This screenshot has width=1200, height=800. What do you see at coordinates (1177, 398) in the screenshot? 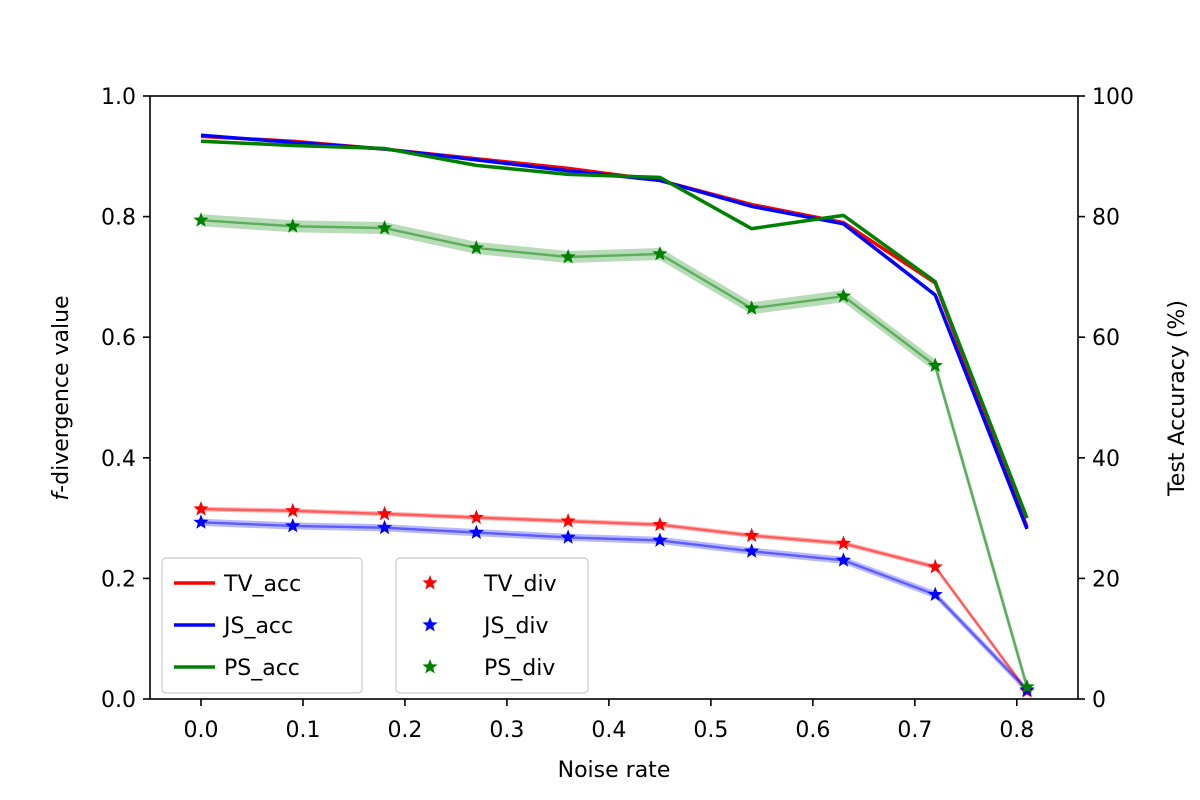
I see `right-axis-label: Test Accuracy (%)` at bounding box center [1177, 398].